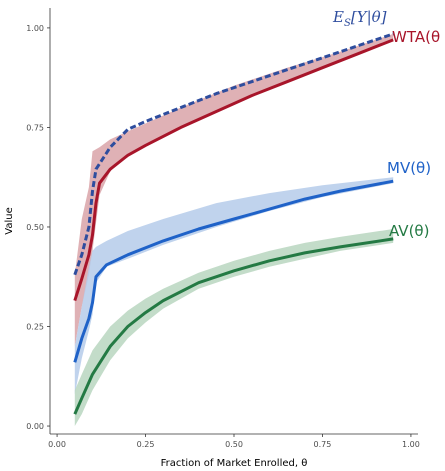 The image size is (445, 471). Describe the element at coordinates (369, 17) in the screenshot. I see `es-label-rest: [Y|θ]` at that location.